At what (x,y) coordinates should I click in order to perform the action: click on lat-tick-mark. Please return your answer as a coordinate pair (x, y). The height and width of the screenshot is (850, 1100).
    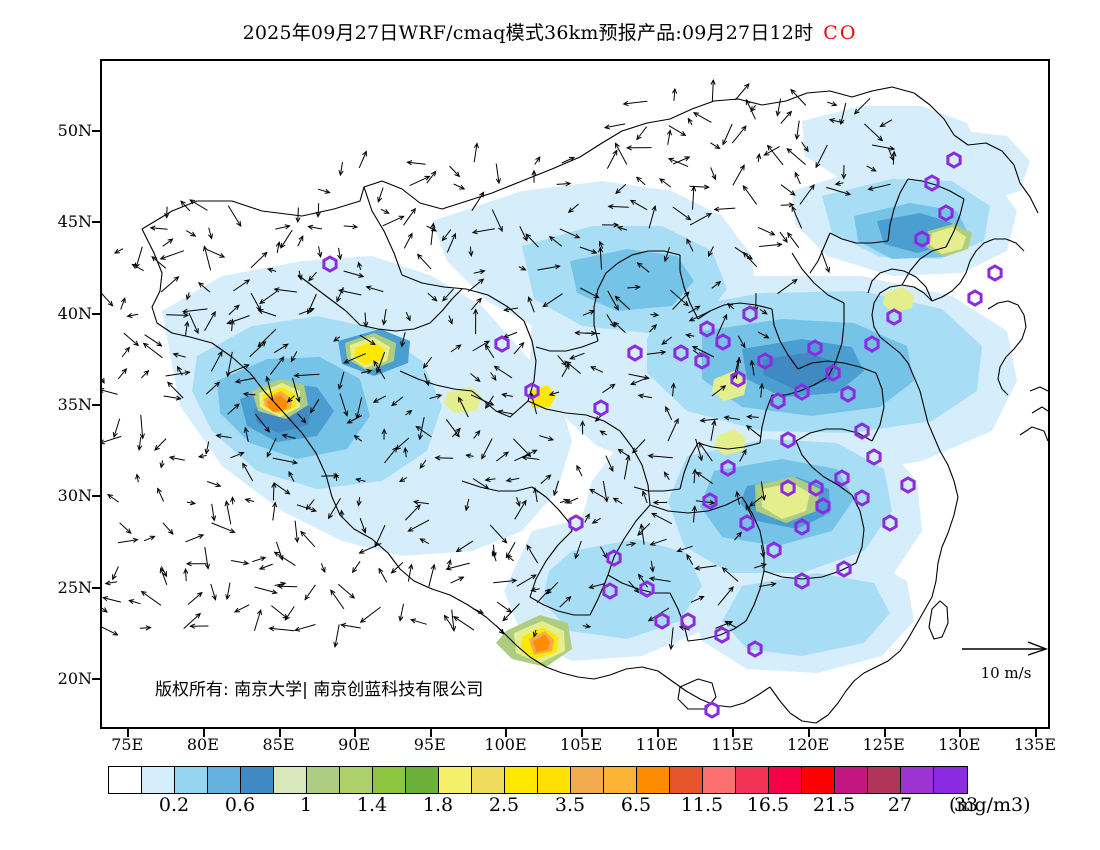
    Looking at the image, I should click on (96, 222).